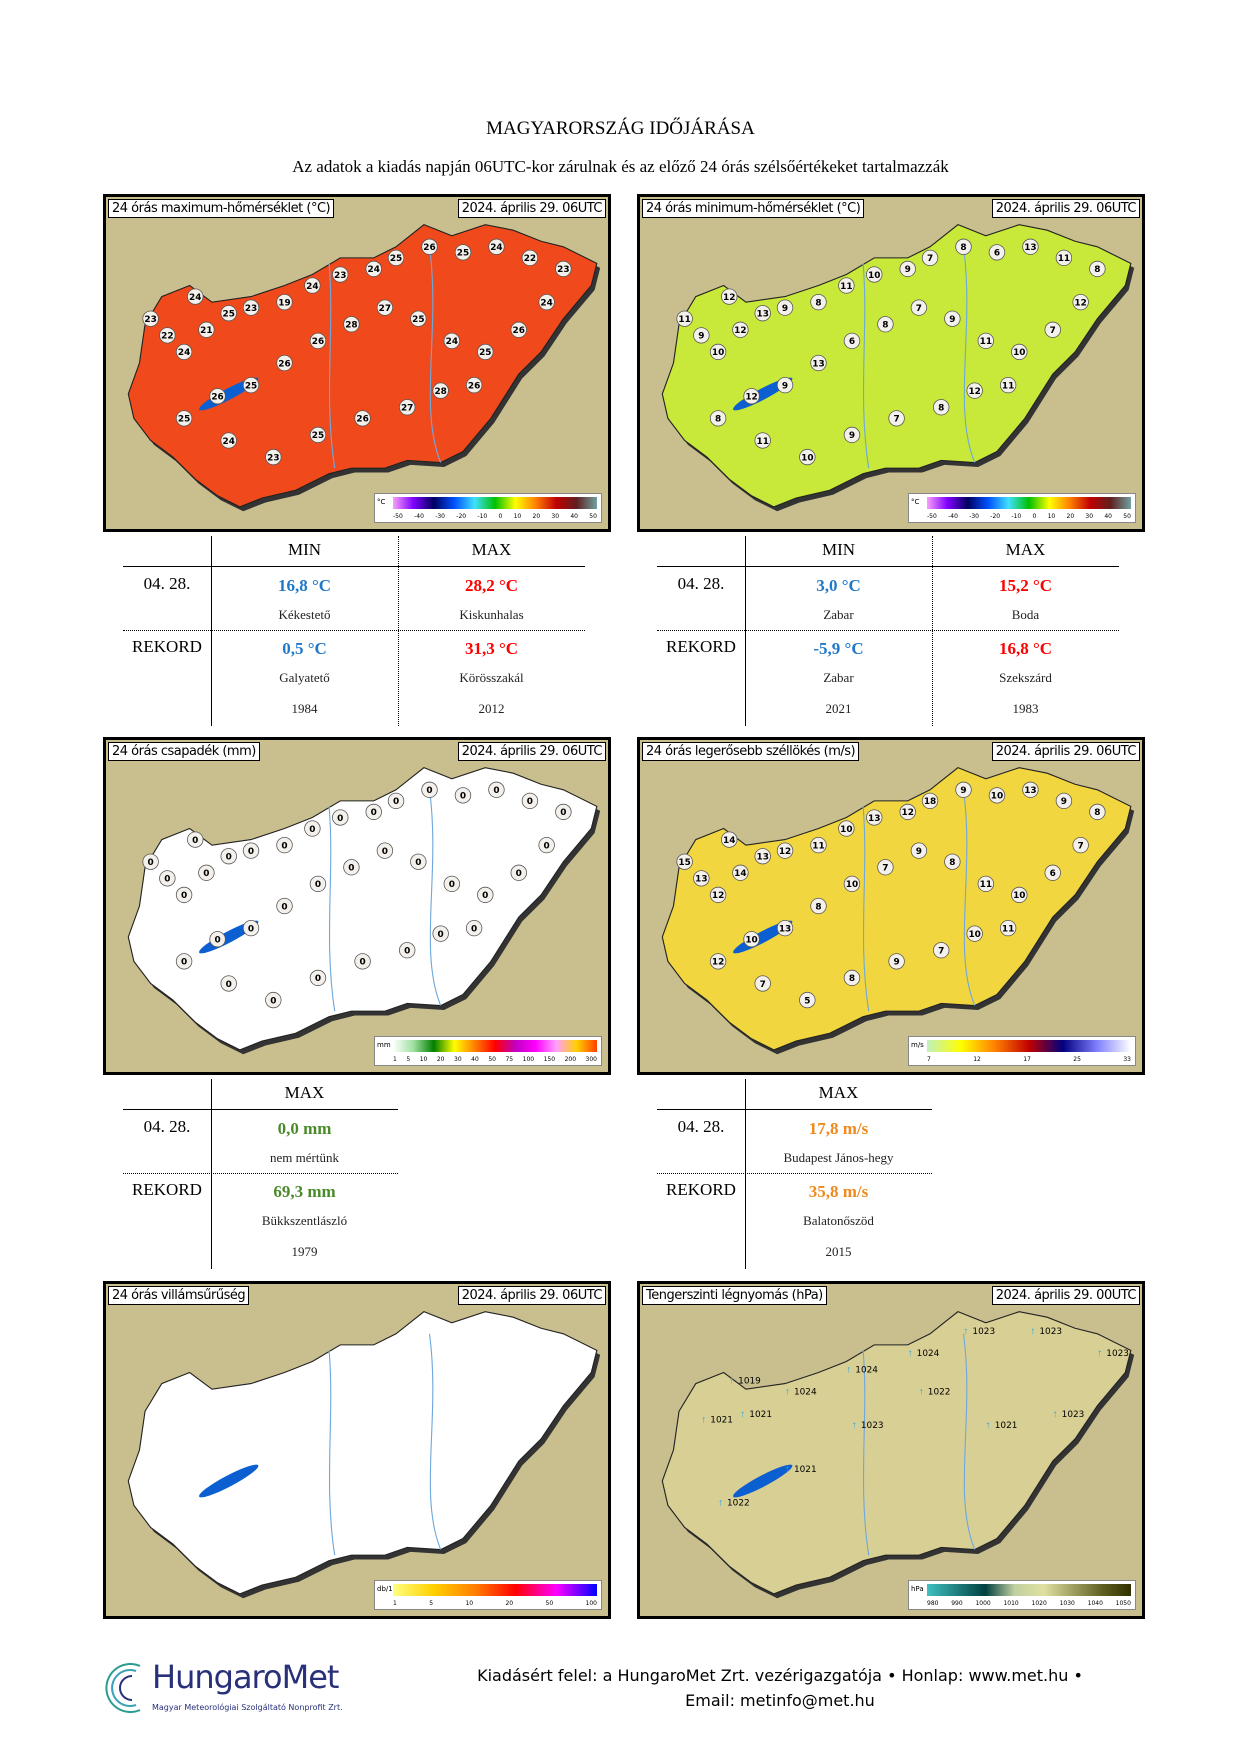 This screenshot has height=1754, width=1241. What do you see at coordinates (384, 1045) in the screenshot?
I see `legend-unit: mm` at bounding box center [384, 1045].